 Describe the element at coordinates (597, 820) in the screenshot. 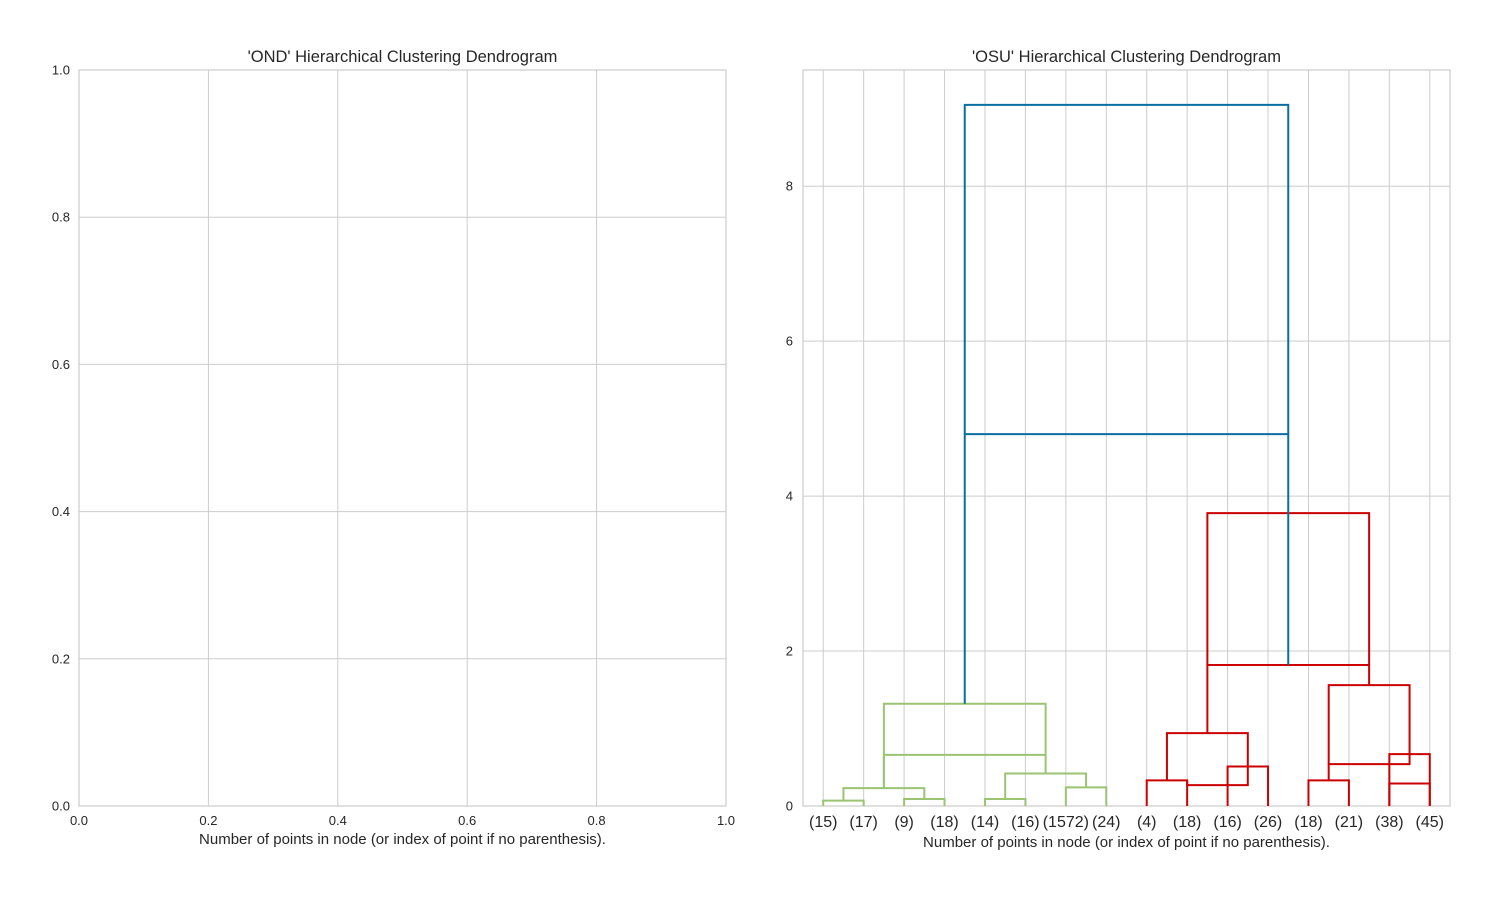

I see `ond-x-tick-label: 0.8` at that location.